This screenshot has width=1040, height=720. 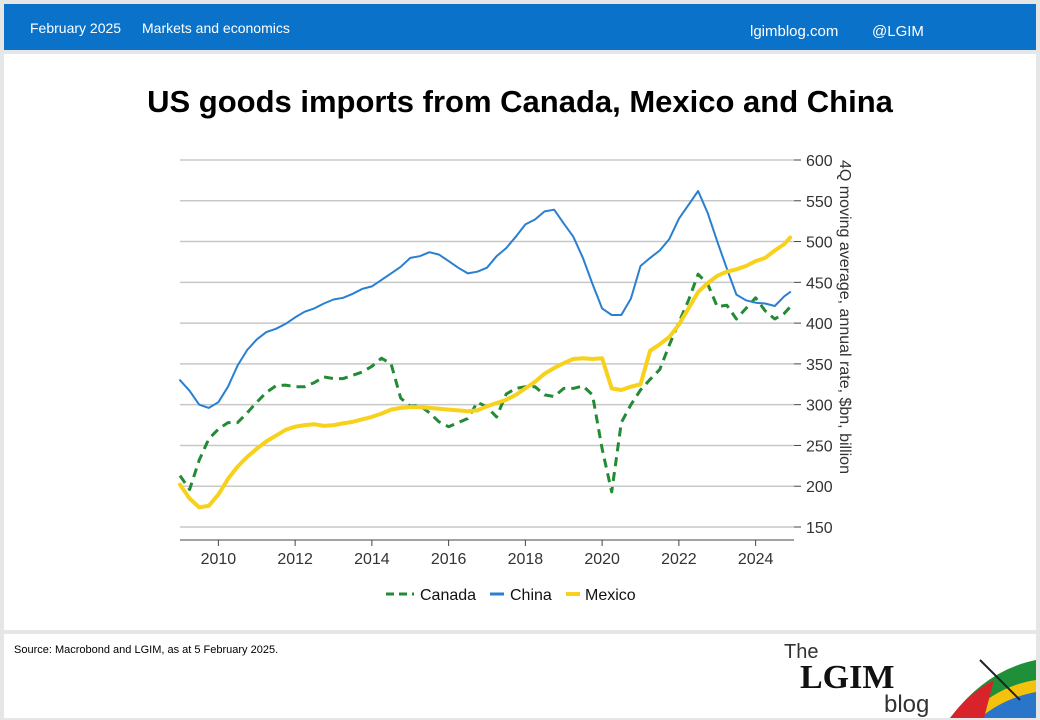 What do you see at coordinates (219, 559) in the screenshot?
I see `x-tick-label: 2010` at bounding box center [219, 559].